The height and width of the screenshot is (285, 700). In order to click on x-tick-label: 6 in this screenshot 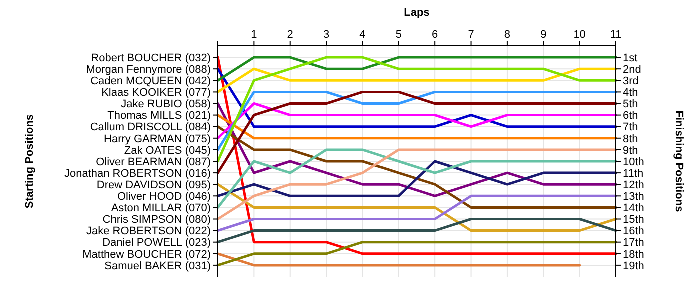, I will do `click(435, 35)`.